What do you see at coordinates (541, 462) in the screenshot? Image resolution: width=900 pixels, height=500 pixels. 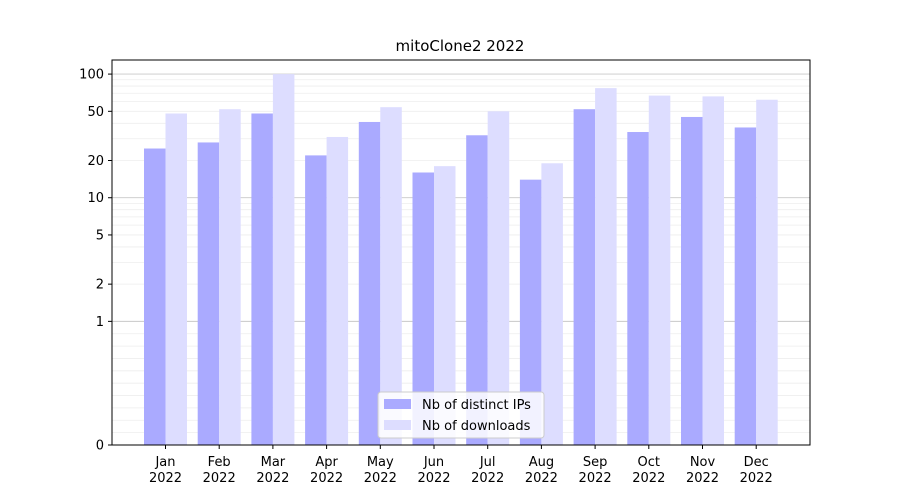 I see `x-tick-label-month: Aug` at bounding box center [541, 462].